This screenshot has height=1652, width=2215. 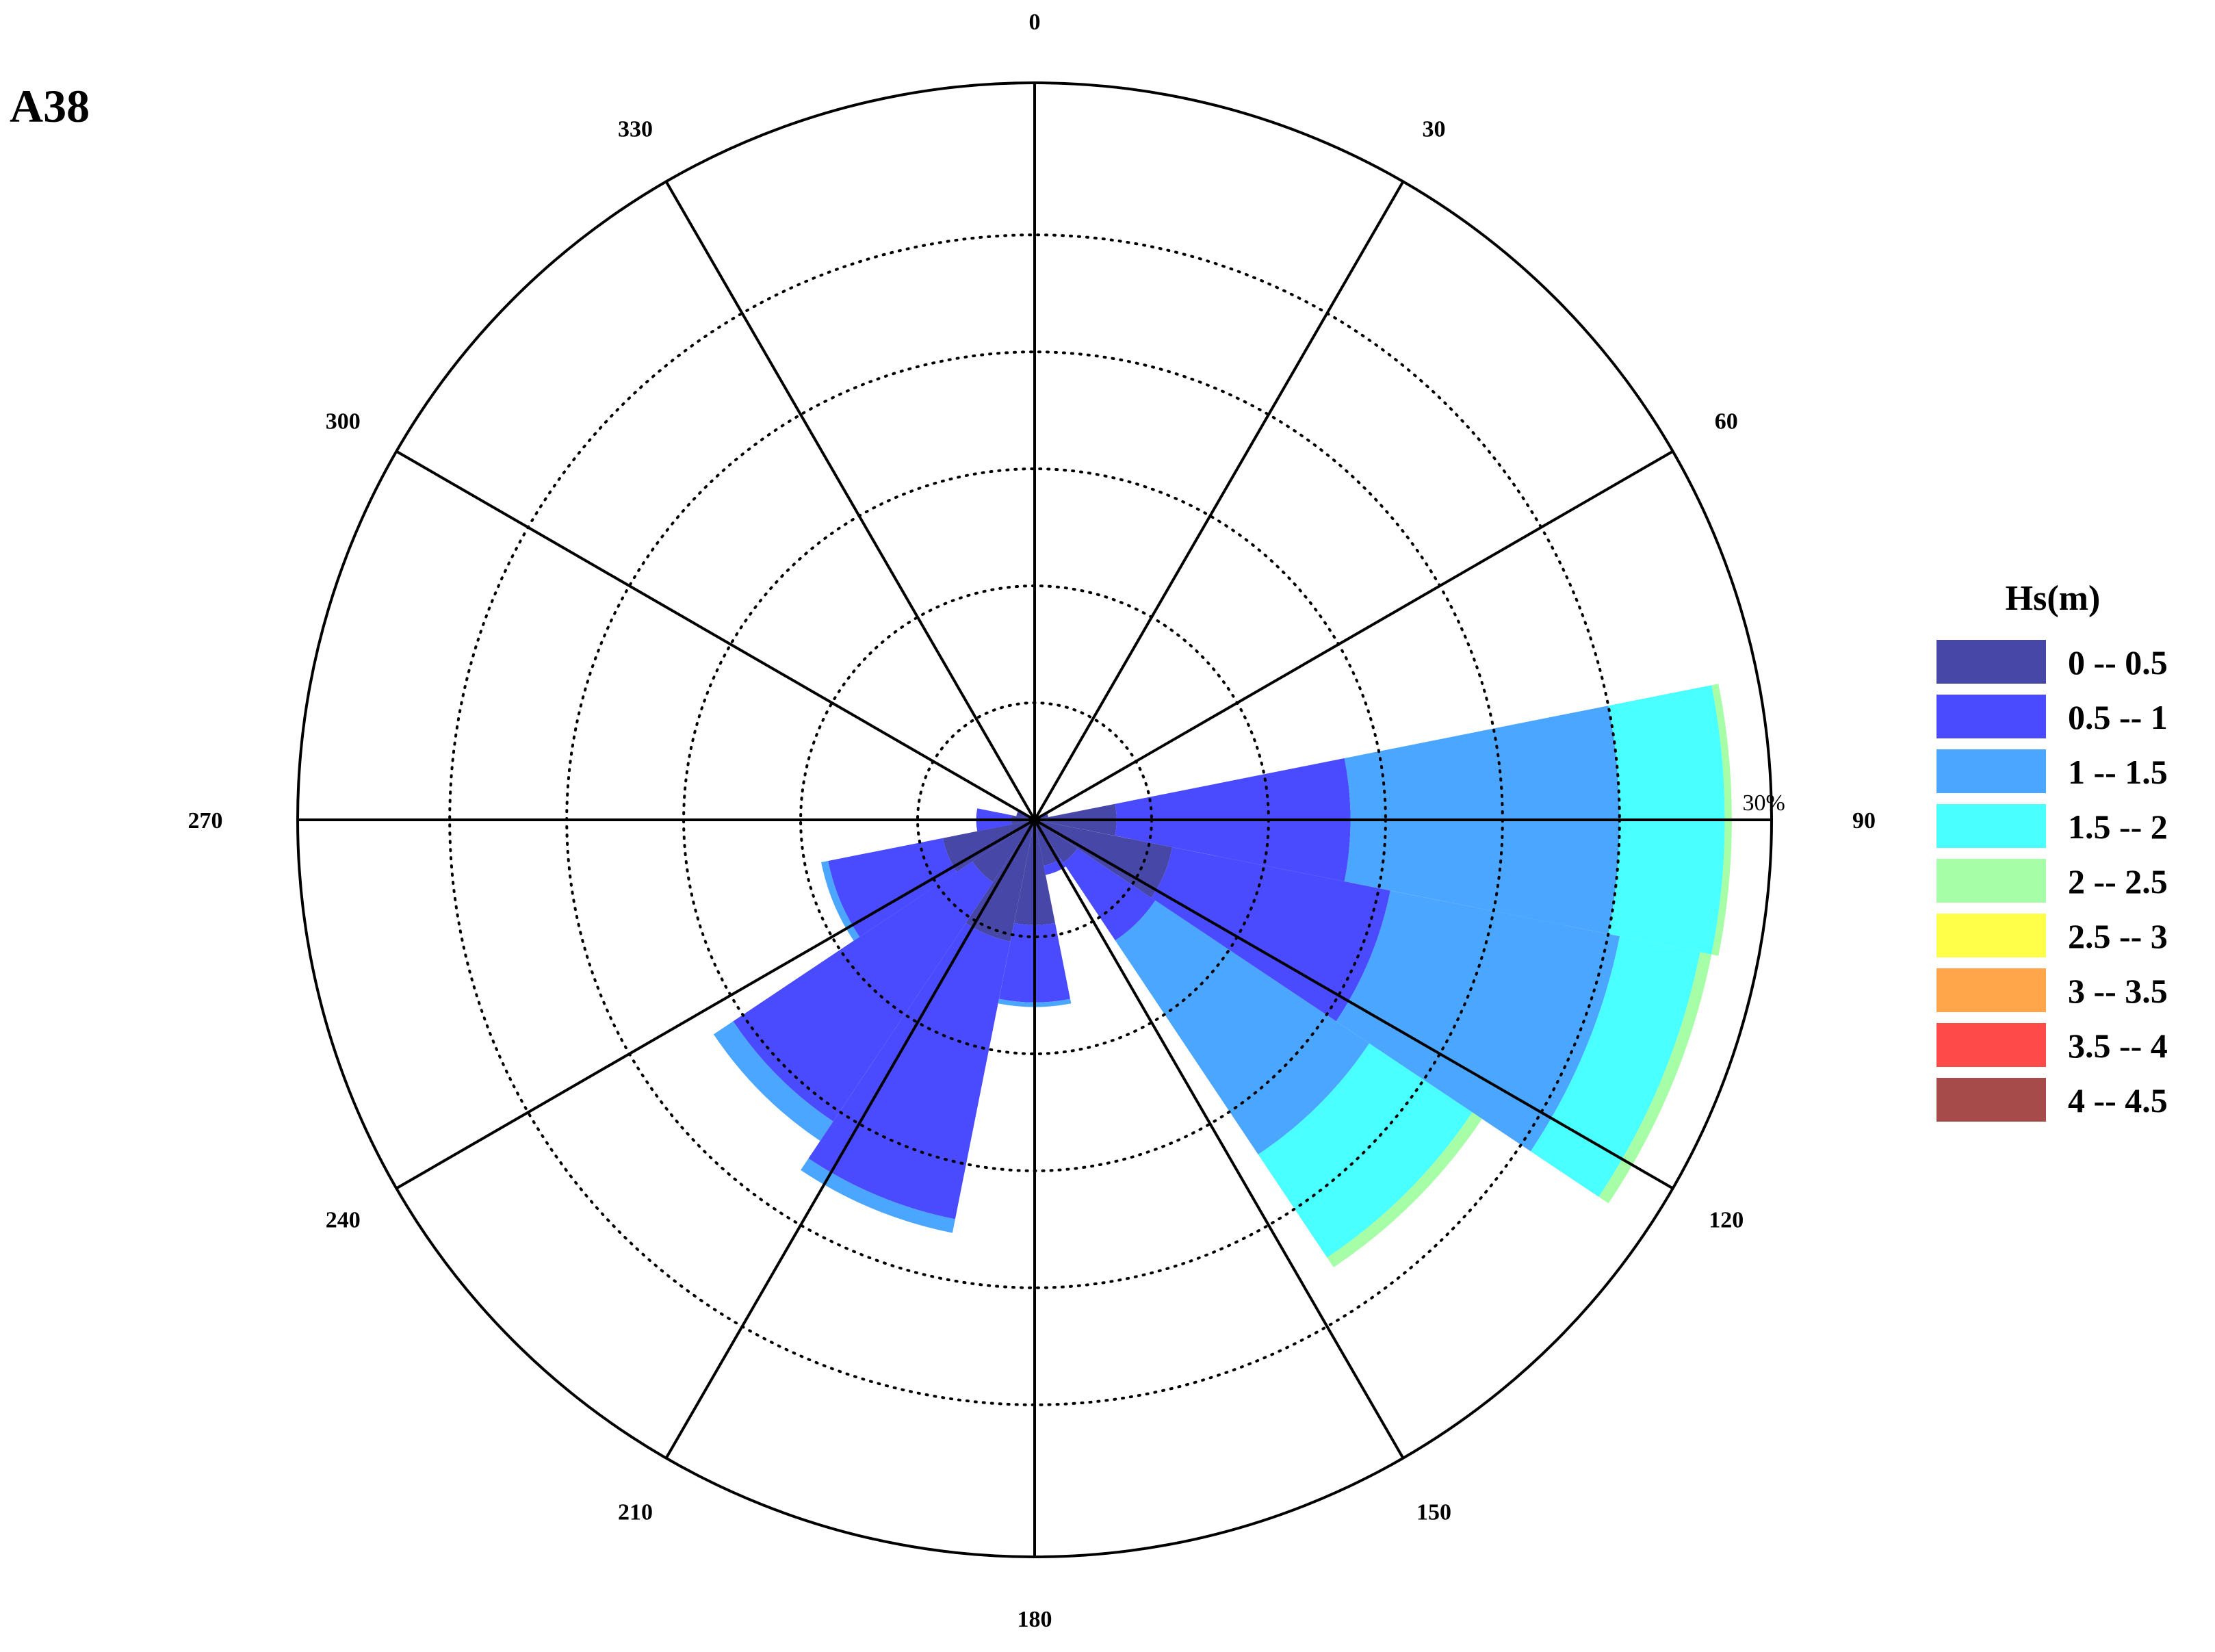 I want to click on angle-label-300: 300, so click(x=343, y=422).